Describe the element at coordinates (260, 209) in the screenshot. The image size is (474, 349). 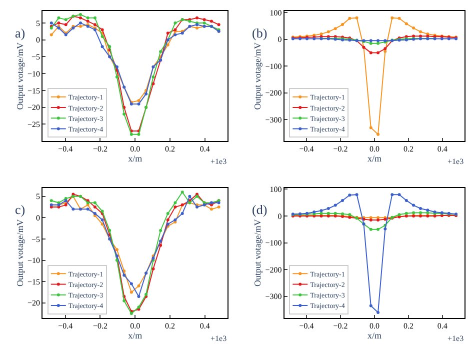
I see `text: (d)` at that location.